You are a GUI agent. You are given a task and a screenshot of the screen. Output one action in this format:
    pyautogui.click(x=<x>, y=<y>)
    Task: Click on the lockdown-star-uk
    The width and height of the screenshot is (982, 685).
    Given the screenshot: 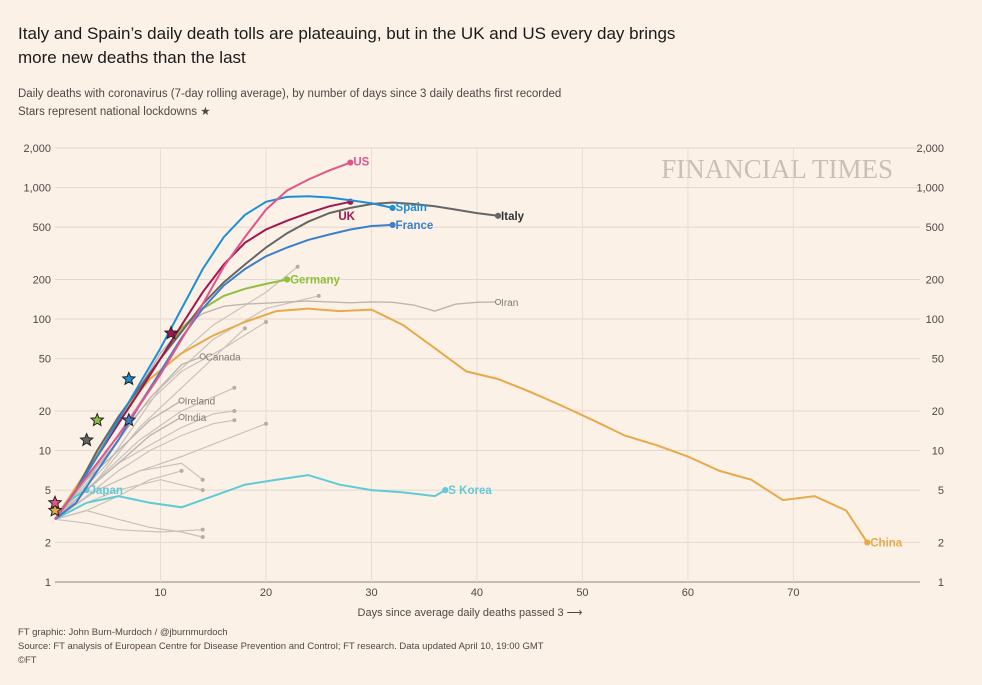 What is the action you would take?
    pyautogui.click(x=171, y=332)
    